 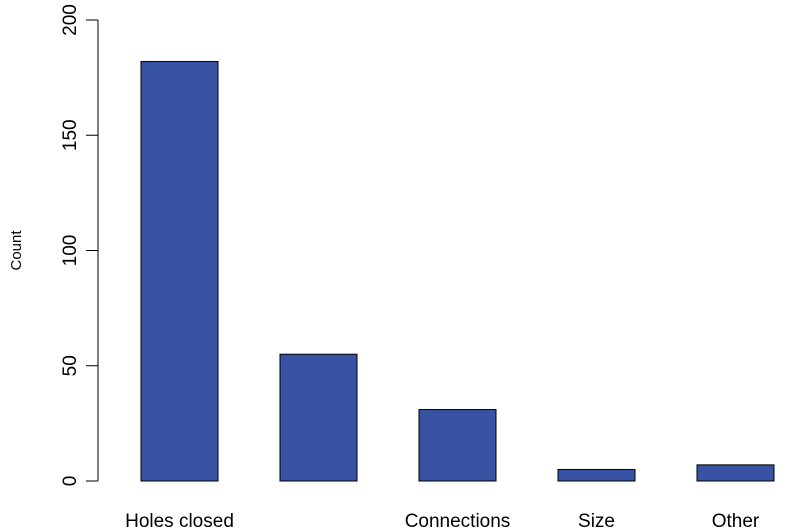 What do you see at coordinates (70, 251) in the screenshot?
I see `y-tick-label-2: 100` at bounding box center [70, 251].